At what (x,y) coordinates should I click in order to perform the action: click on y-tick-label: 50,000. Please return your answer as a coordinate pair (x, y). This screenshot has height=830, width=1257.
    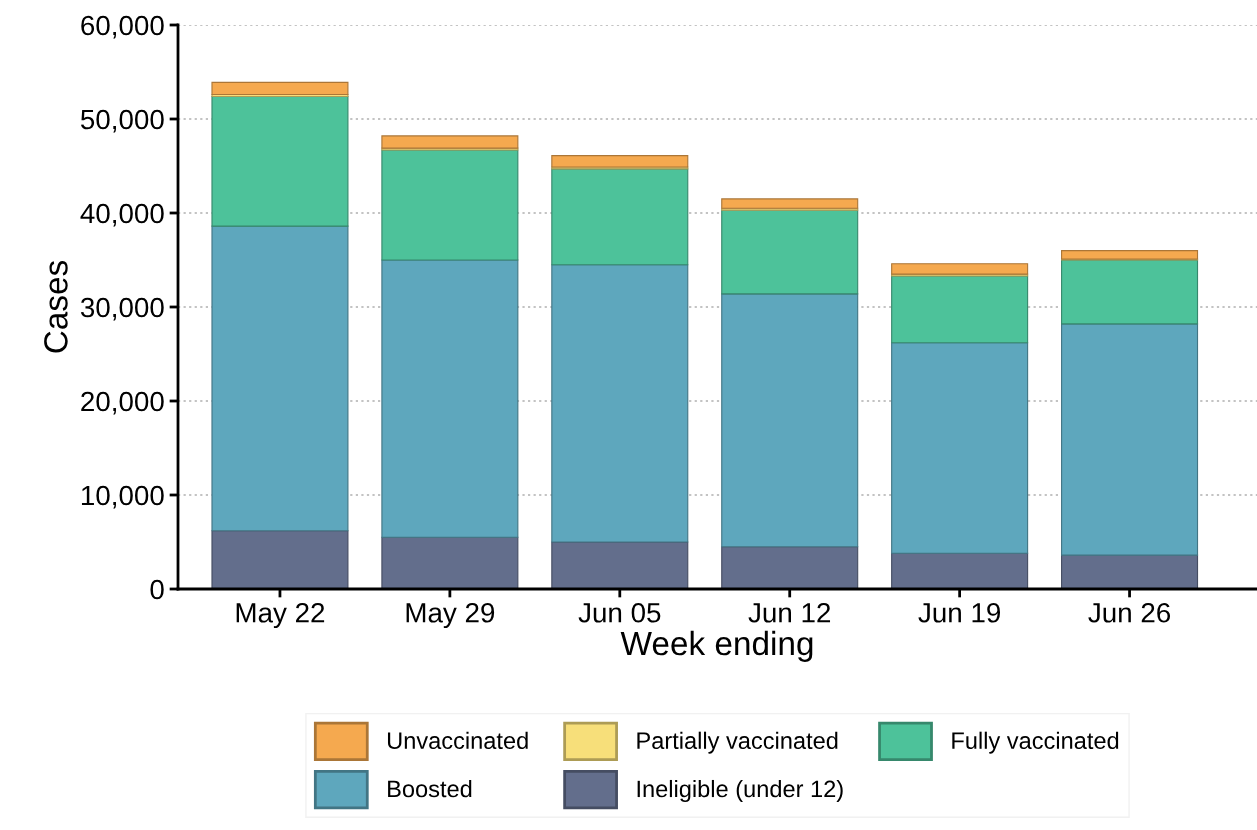
    Looking at the image, I should click on (122, 121).